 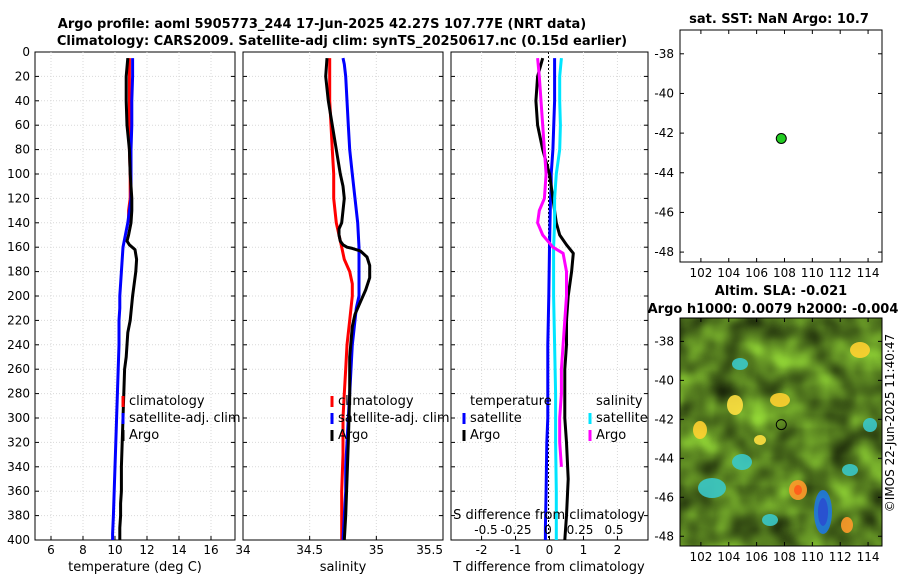 I want to click on map-x-tick-label: 112, so click(x=840, y=273).